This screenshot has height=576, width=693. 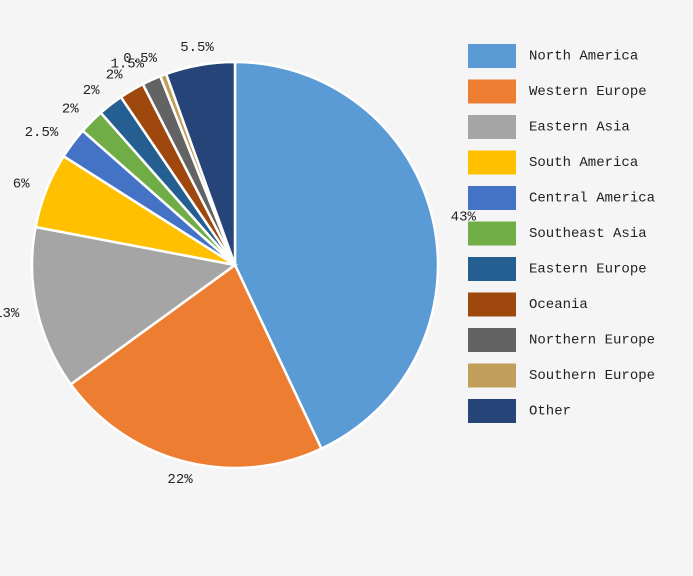 I want to click on data-label: 43%, so click(x=464, y=217).